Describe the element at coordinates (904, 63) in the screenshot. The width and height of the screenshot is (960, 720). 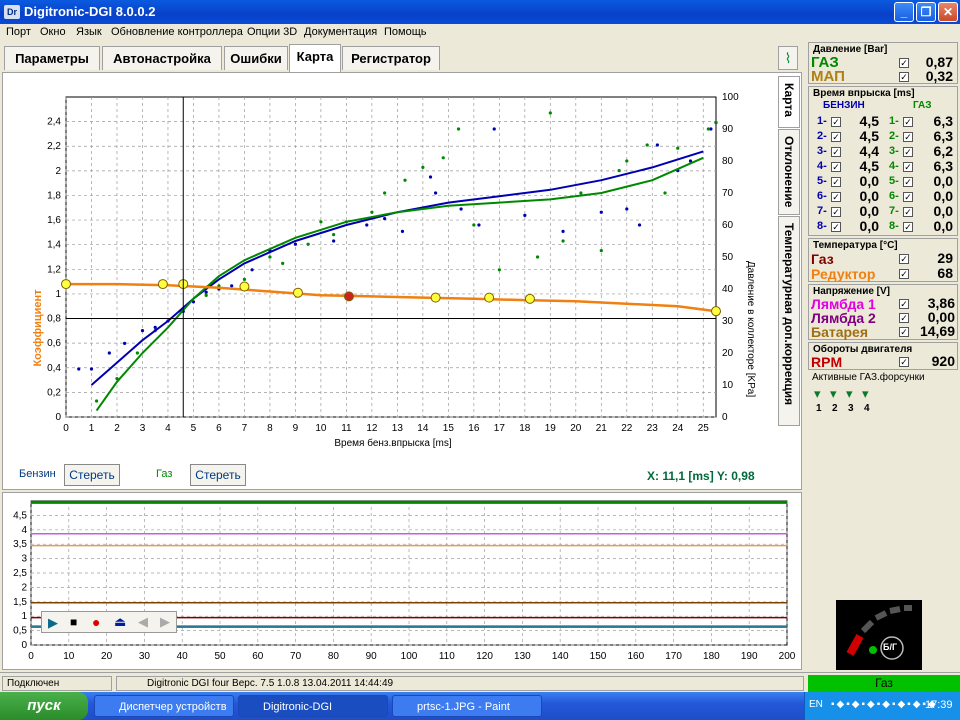
I see `gas-pressure-checkbox: ✓` at that location.